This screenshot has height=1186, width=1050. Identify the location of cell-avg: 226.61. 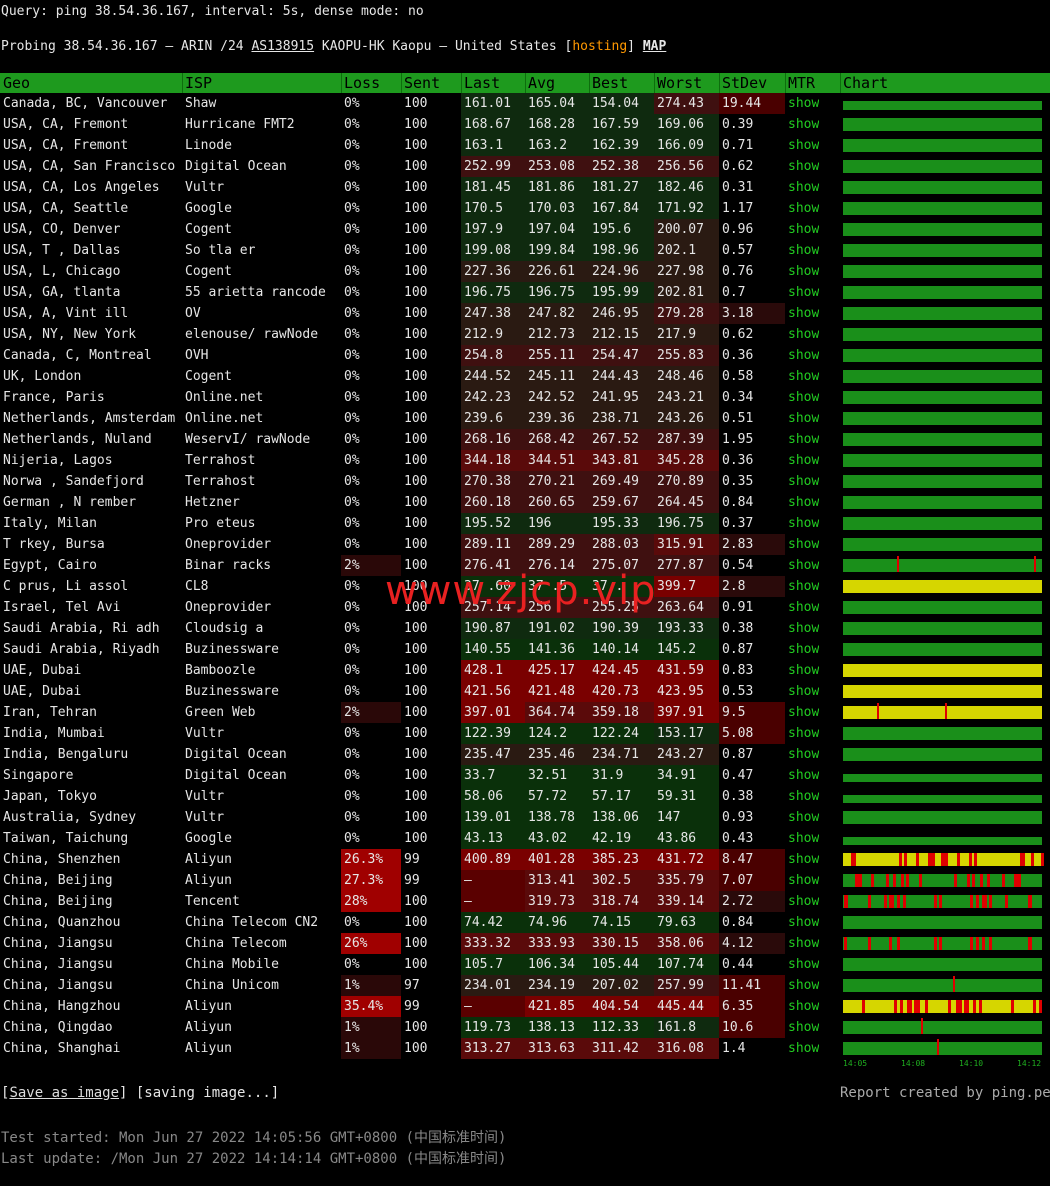
(557, 271).